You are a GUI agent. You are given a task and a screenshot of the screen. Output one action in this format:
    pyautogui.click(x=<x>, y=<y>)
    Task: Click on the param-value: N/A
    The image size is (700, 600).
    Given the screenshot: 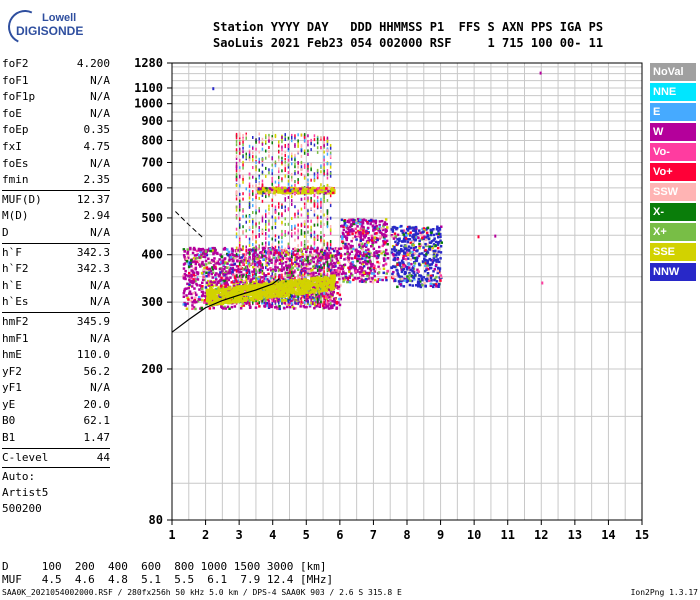 What is the action you would take?
    pyautogui.click(x=100, y=113)
    